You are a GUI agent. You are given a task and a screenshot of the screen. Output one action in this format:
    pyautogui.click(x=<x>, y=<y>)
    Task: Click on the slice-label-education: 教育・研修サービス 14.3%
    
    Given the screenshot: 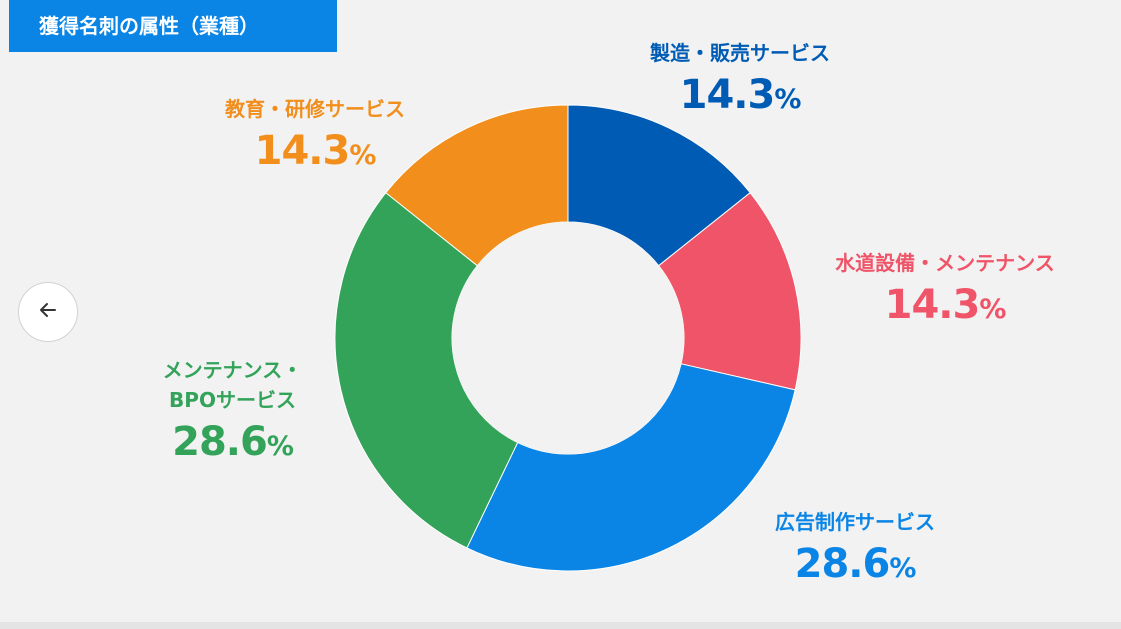 What is the action you would take?
    pyautogui.click(x=315, y=138)
    